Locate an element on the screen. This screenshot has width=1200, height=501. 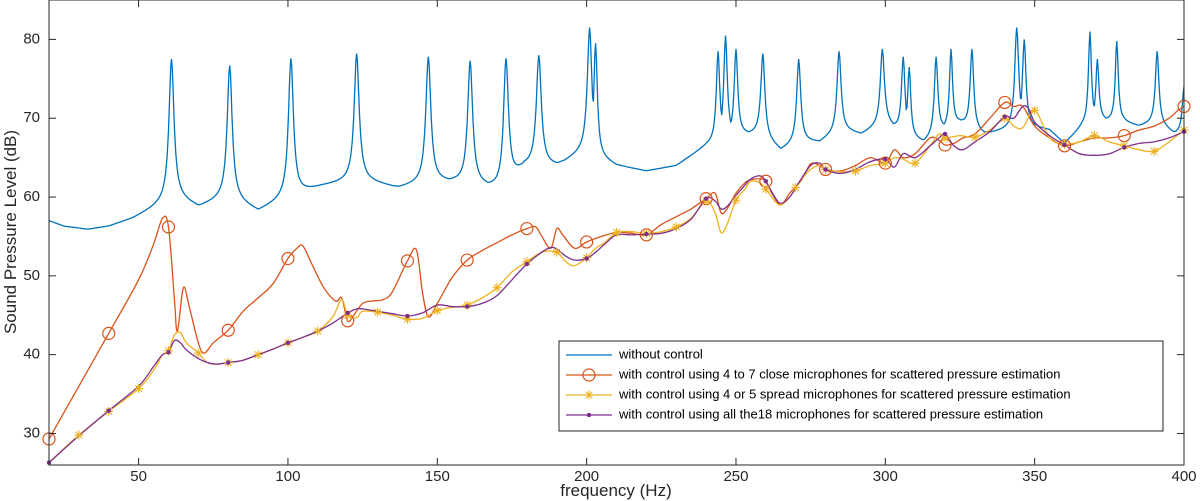
y-axis-label: Sound Pressure Level (dB) is located at coordinates (10, 232).